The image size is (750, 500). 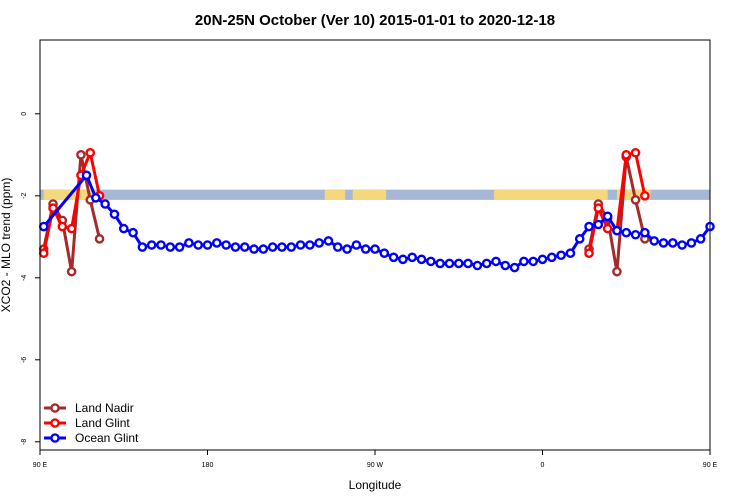 I want to click on y-tick-label: -2, so click(x=24, y=196).